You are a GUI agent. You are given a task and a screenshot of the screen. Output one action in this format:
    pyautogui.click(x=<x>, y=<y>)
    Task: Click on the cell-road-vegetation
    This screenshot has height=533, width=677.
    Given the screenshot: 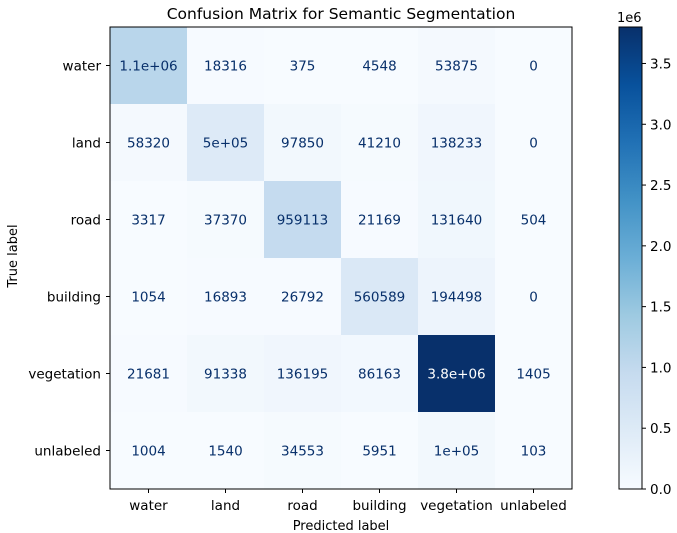 What is the action you would take?
    pyautogui.click(x=457, y=220)
    